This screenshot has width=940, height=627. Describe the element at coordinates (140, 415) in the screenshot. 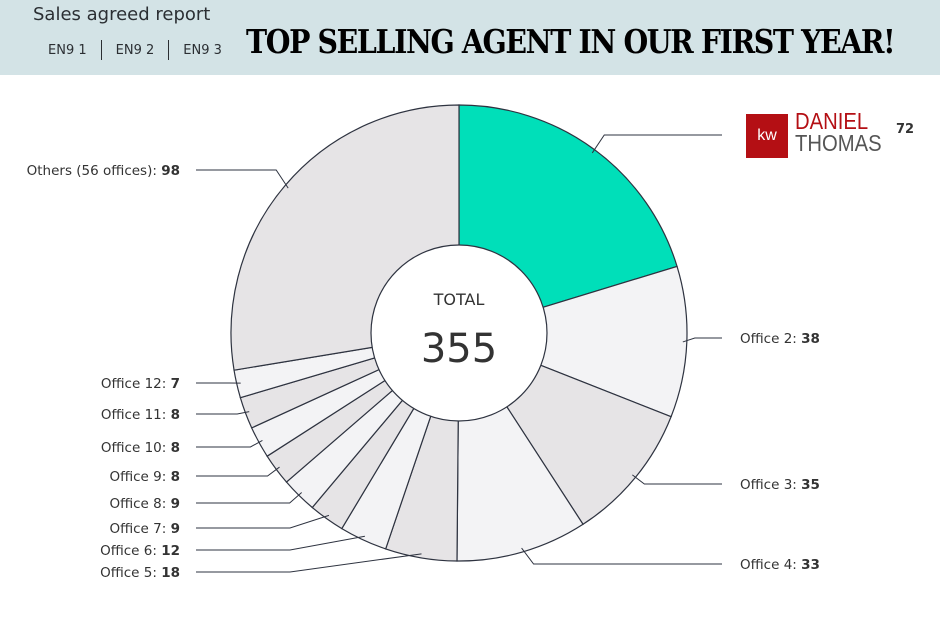

I see `slice-label: Office 11: 8` at that location.